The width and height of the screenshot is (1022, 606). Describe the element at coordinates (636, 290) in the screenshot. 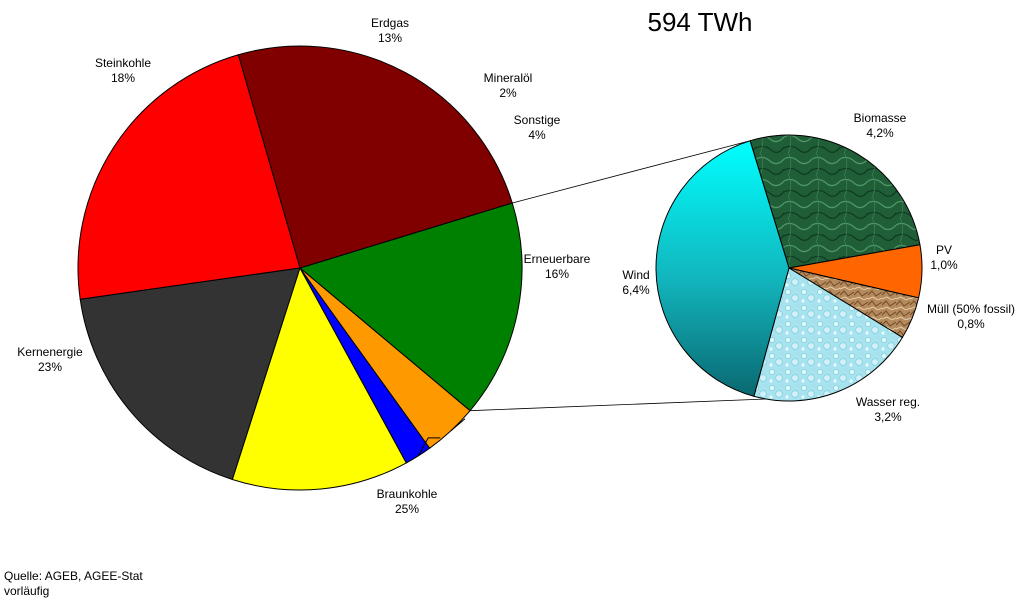

I see `sub-value-wind: 6,4%` at that location.